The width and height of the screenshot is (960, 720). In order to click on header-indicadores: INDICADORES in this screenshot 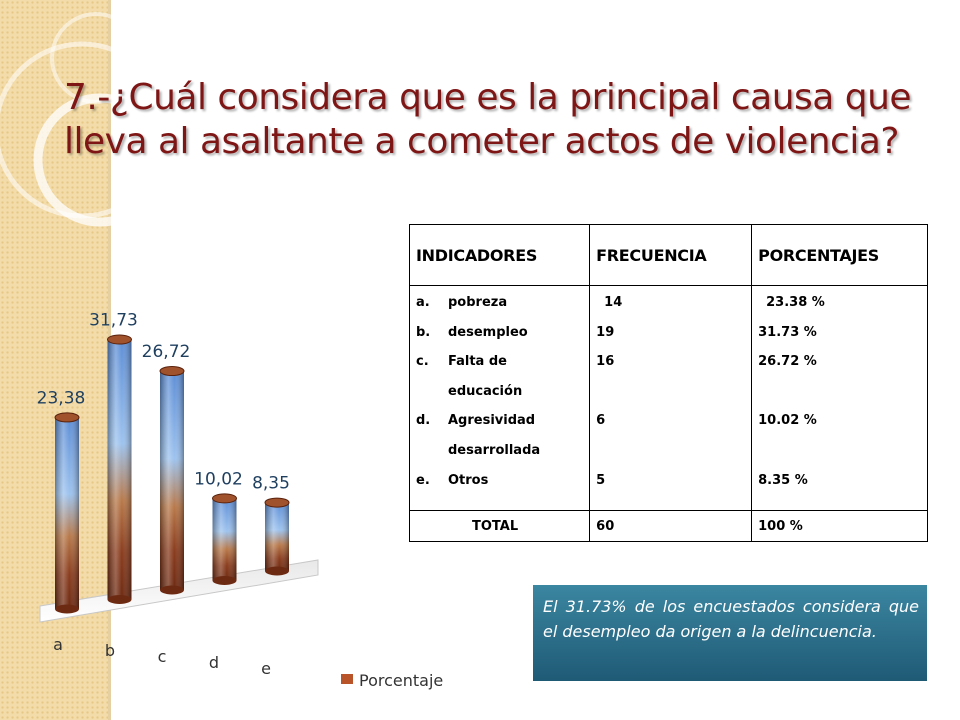, I will do `click(499, 255)`.